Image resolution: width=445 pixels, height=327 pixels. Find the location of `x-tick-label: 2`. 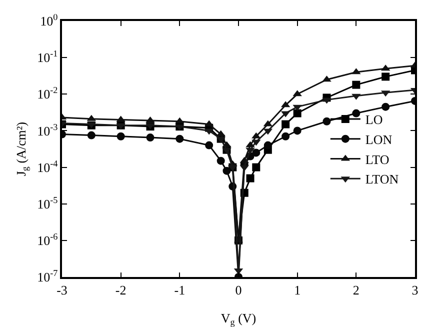

x-tick-label: 2 is located at coordinates (356, 290).